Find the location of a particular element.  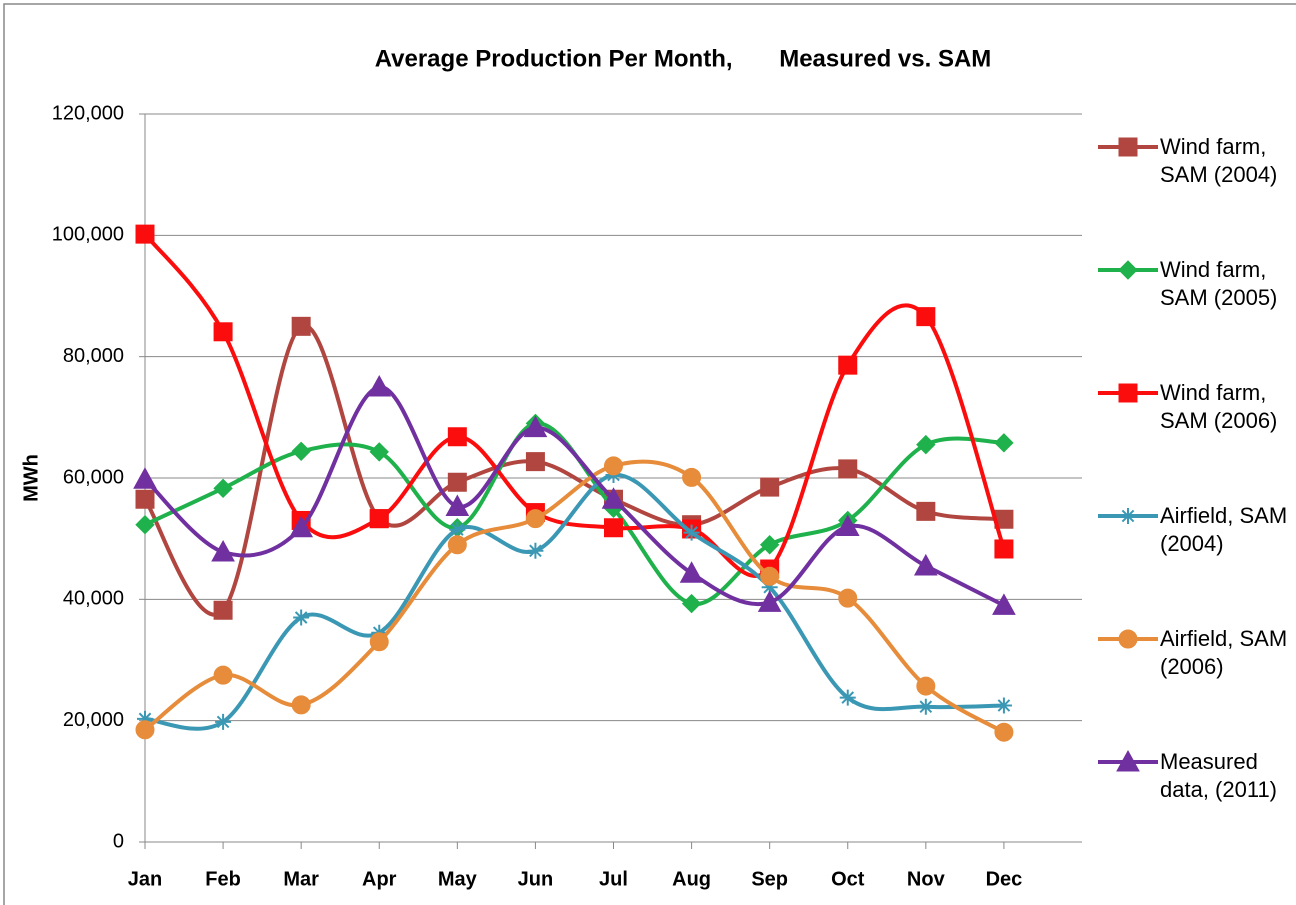

x-tick-label: May is located at coordinates (458, 879).